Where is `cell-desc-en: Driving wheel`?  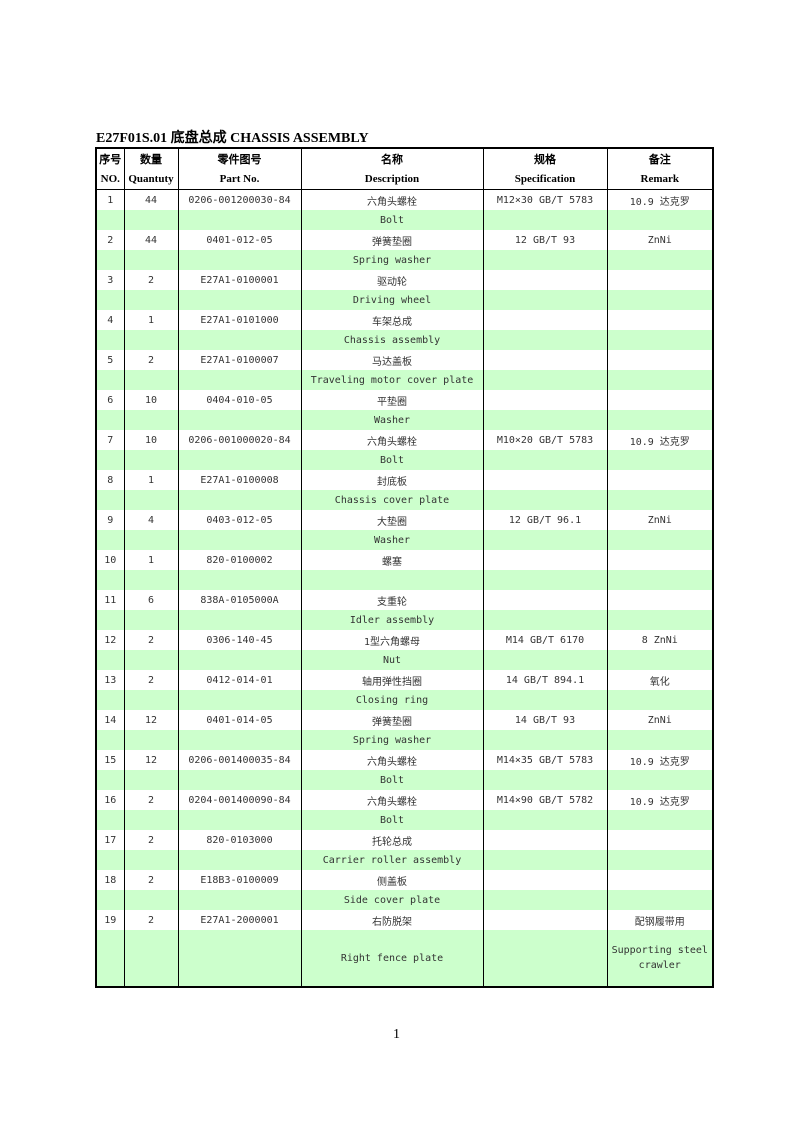 cell-desc-en: Driving wheel is located at coordinates (392, 300).